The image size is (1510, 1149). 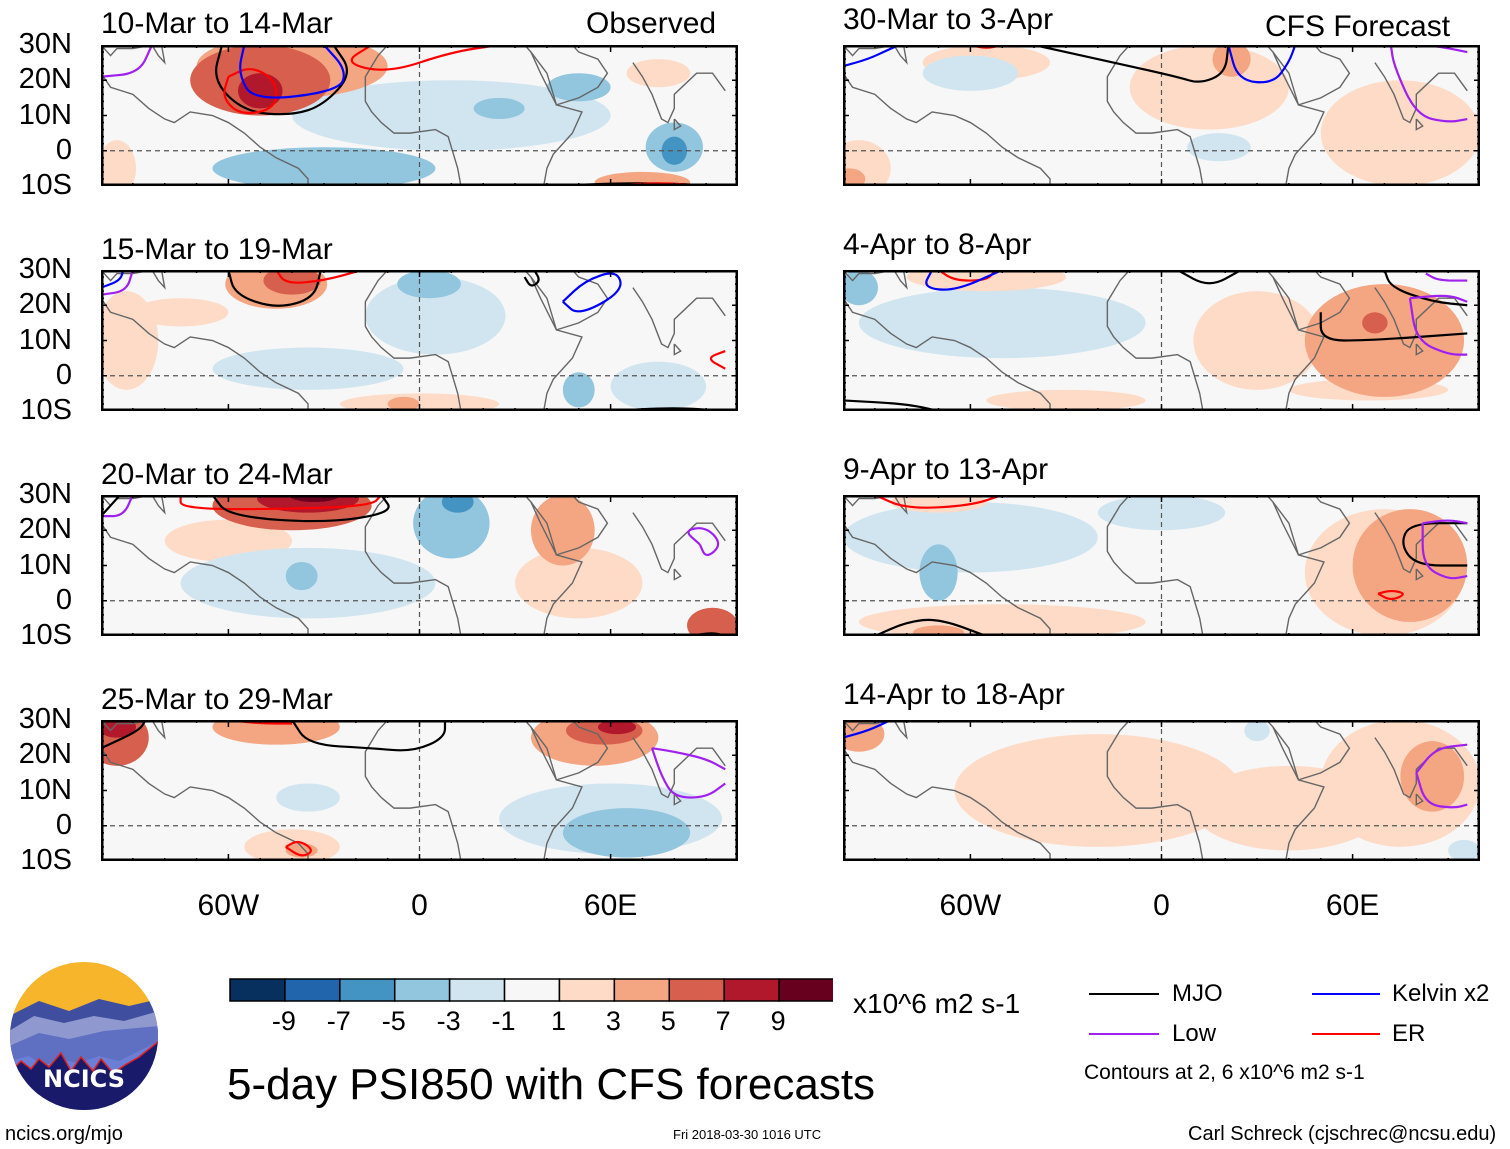 What do you see at coordinates (217, 699) in the screenshot?
I see `panel-title-obs4: 25-Mar to 29-Mar` at bounding box center [217, 699].